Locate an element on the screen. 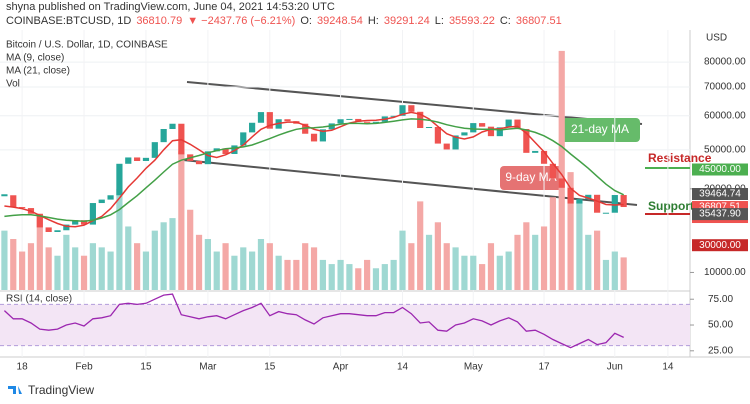 The width and height of the screenshot is (750, 404). x-tick-label: Jun is located at coordinates (615, 367).